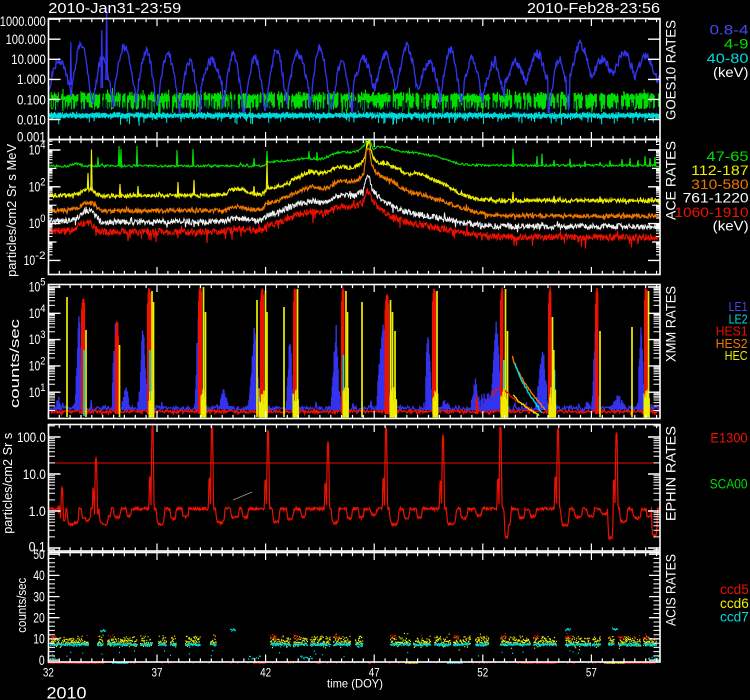 The height and width of the screenshot is (700, 750). Describe the element at coordinates (671, 590) in the screenshot. I see `svg-text: ACIS RATES` at that location.